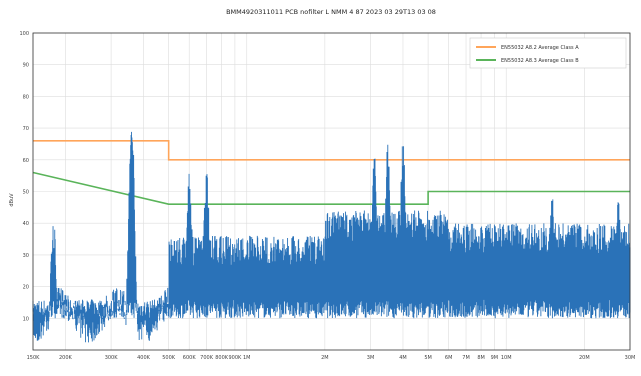  I want to click on x-tick-label: 900K, so click(235, 358).